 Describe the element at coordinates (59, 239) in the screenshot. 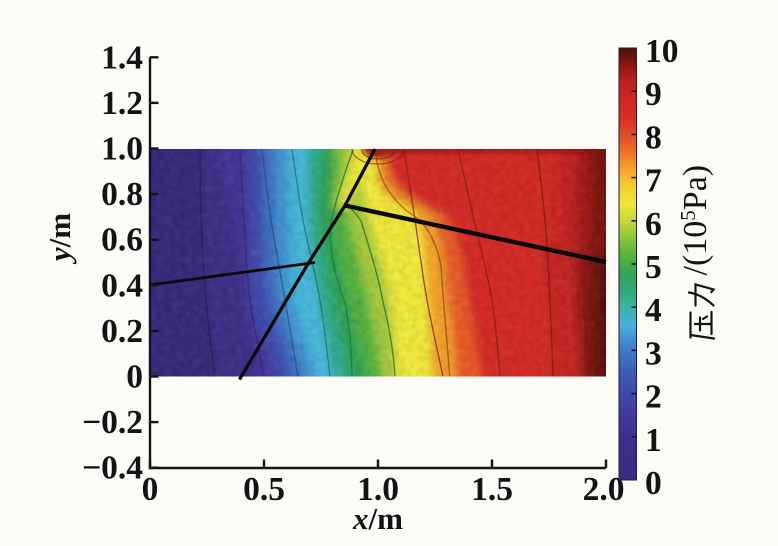

I see `svg-text: y/m` at that location.